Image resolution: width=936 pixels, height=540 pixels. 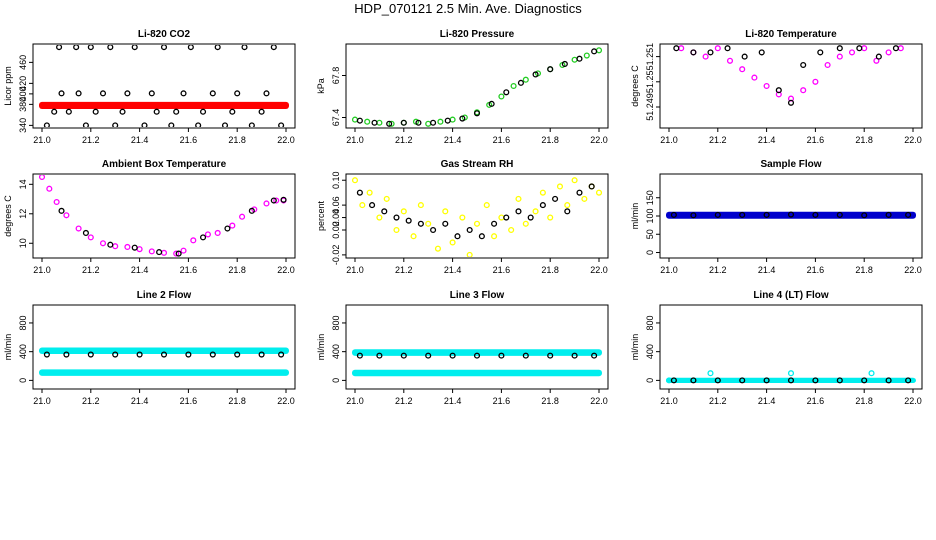 I want to click on data-band, so click(x=791, y=215).